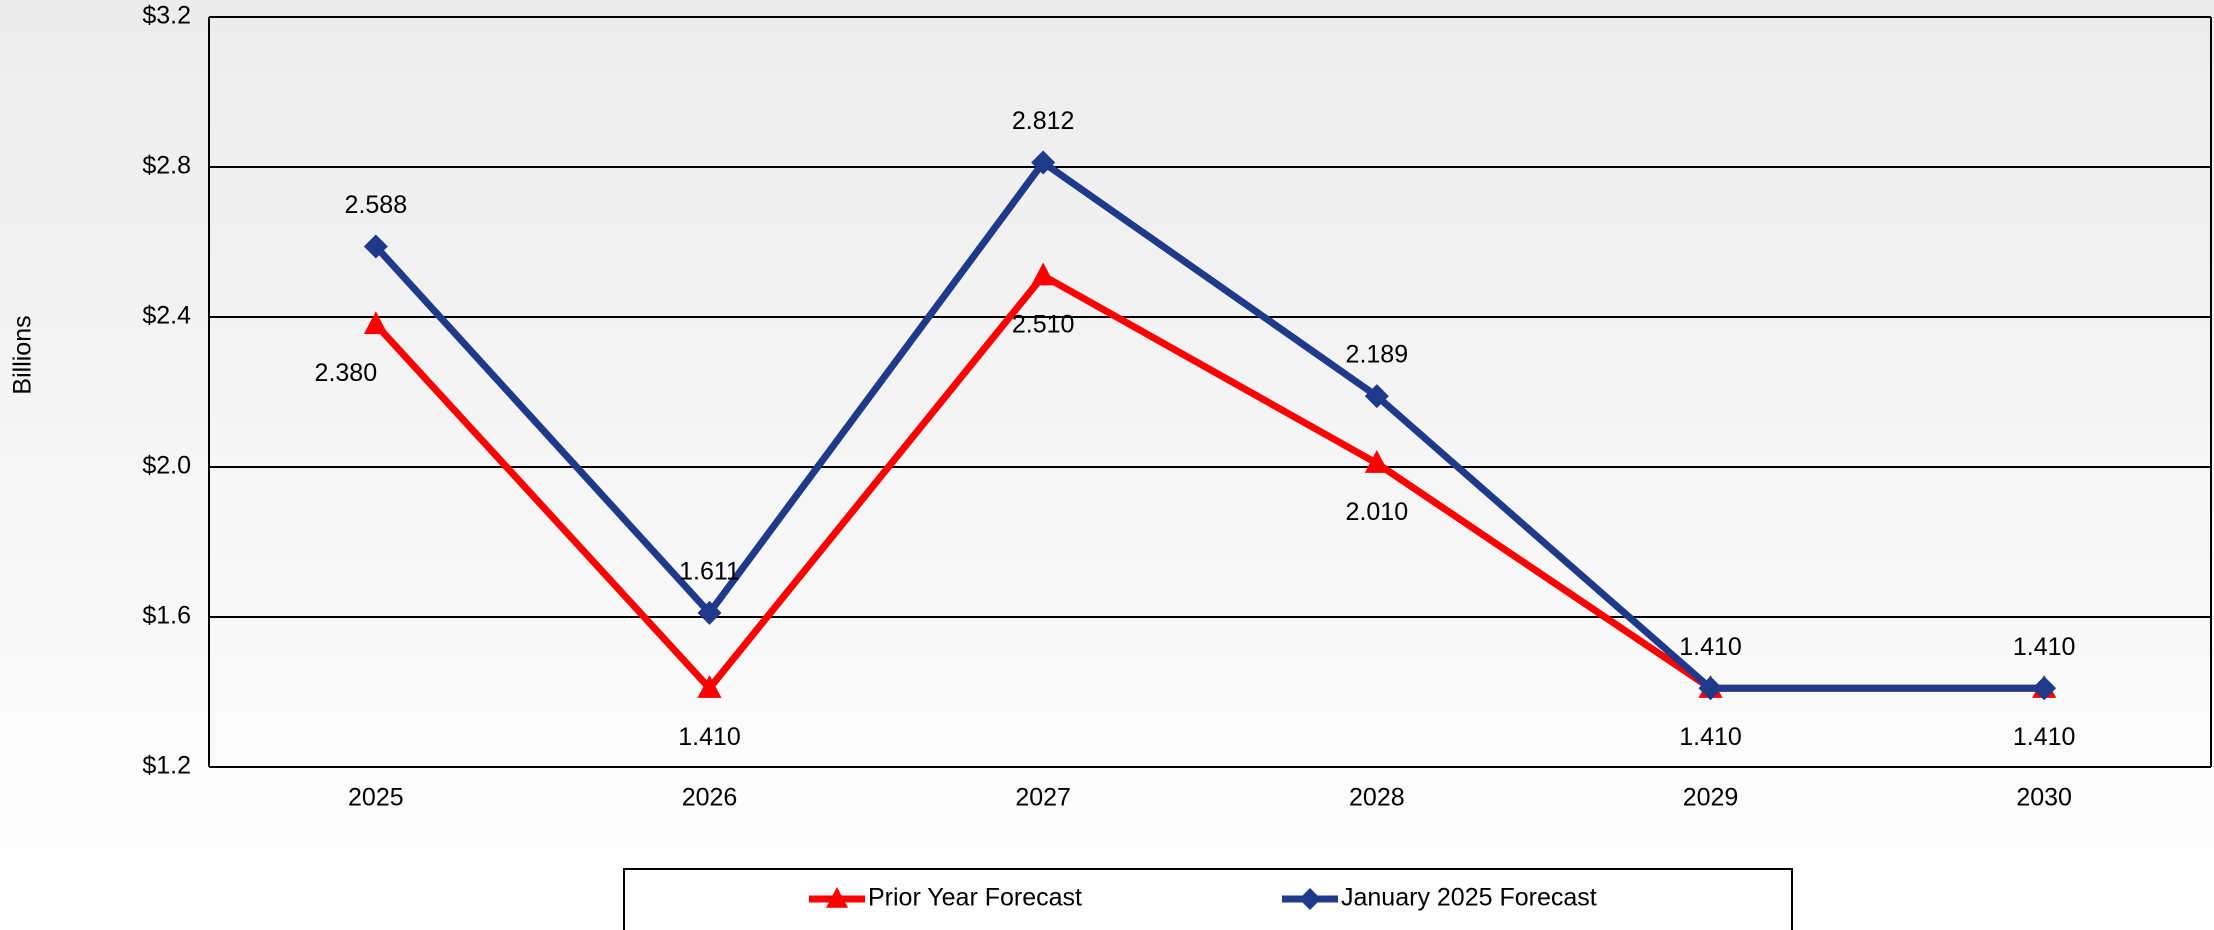 The image size is (2214, 930). Describe the element at coordinates (23, 354) in the screenshot. I see `y-axis-label: Billions` at that location.